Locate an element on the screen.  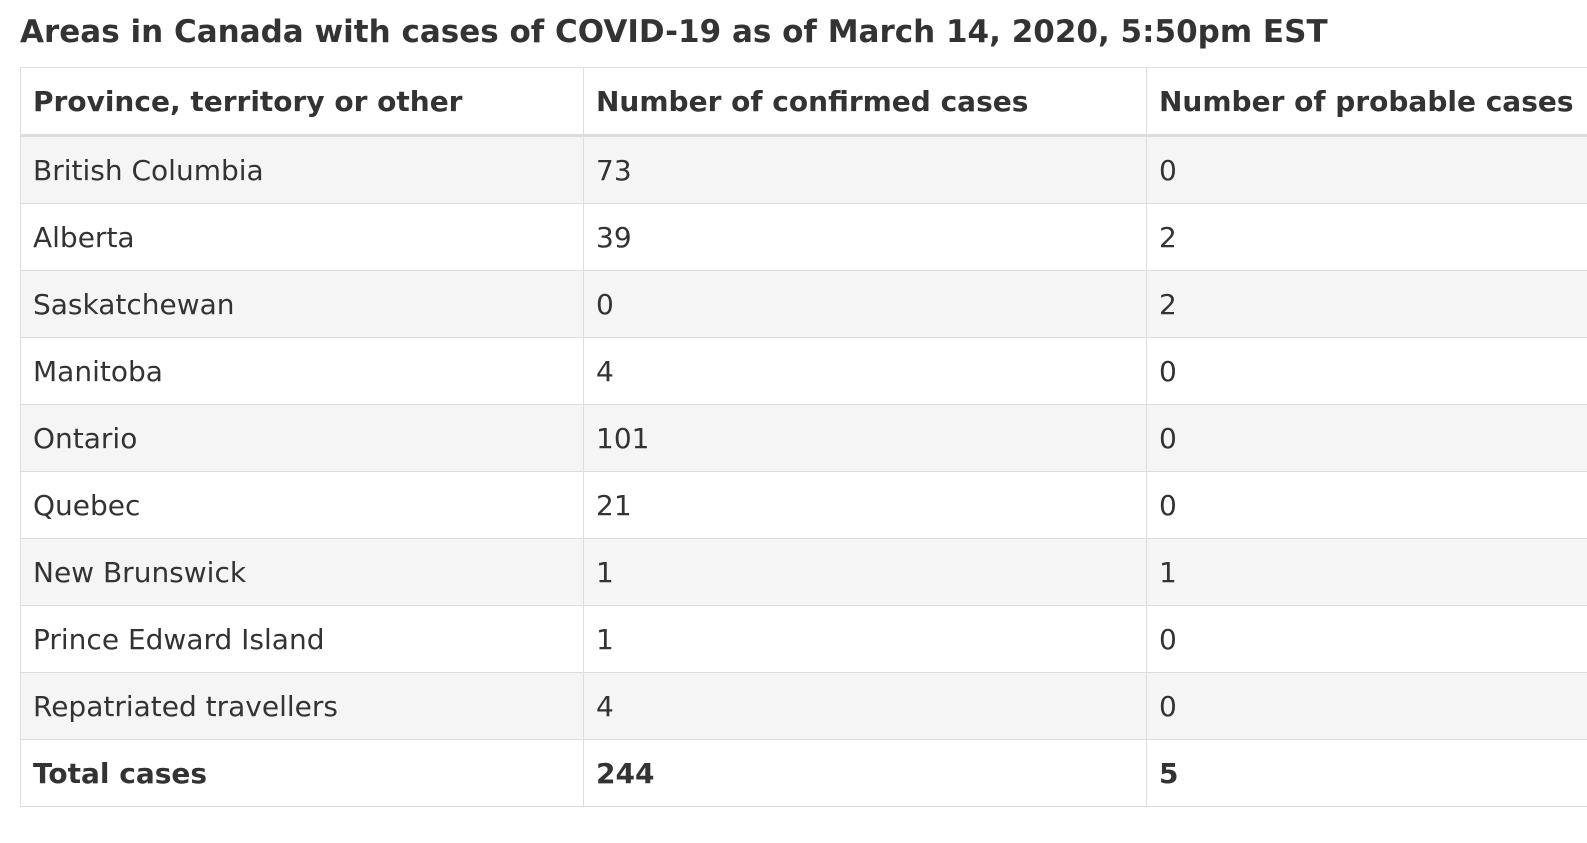
table-row: Ontario 101 0 is located at coordinates (803, 438).